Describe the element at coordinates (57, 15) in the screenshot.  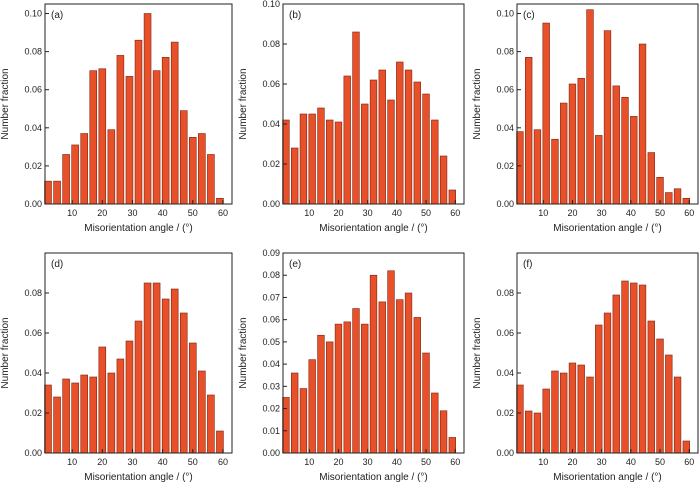
I see `panel-label: (a)` at that location.